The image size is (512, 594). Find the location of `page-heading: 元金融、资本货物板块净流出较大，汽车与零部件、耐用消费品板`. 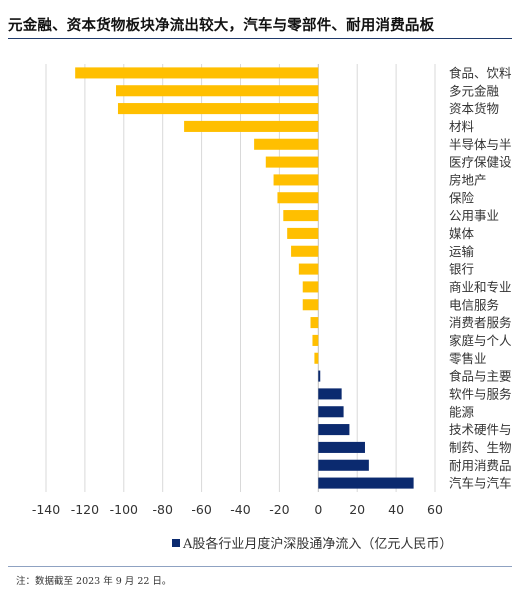

page-heading: 元金融、资本货物板块净流出较大，汽车与零部件、耐用消费品板 is located at coordinates (221, 25).